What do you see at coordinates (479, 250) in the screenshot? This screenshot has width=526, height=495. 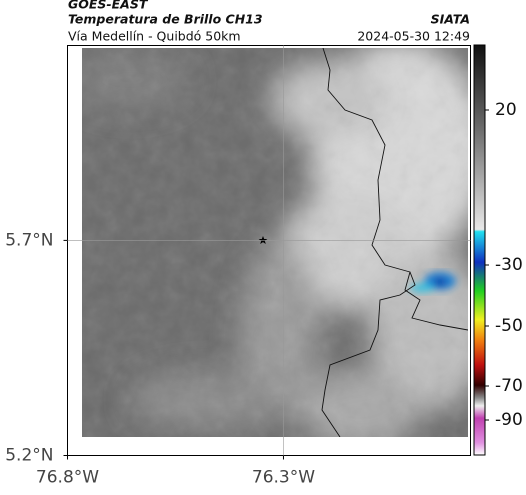 I see `colorbar` at bounding box center [479, 250].